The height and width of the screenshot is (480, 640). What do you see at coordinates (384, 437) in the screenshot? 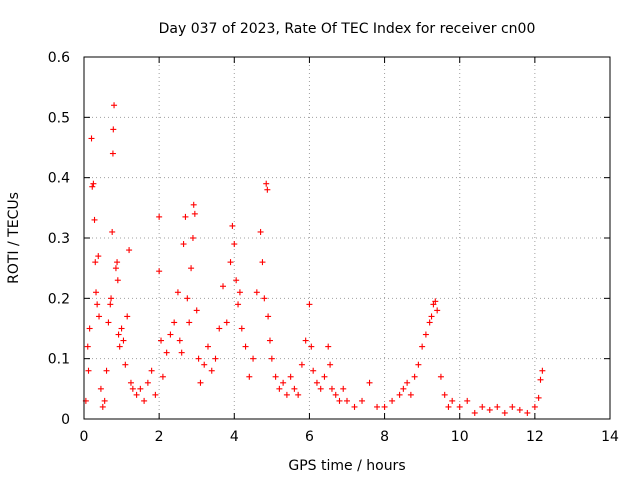
I see `x-tick-label: 8` at bounding box center [384, 437].